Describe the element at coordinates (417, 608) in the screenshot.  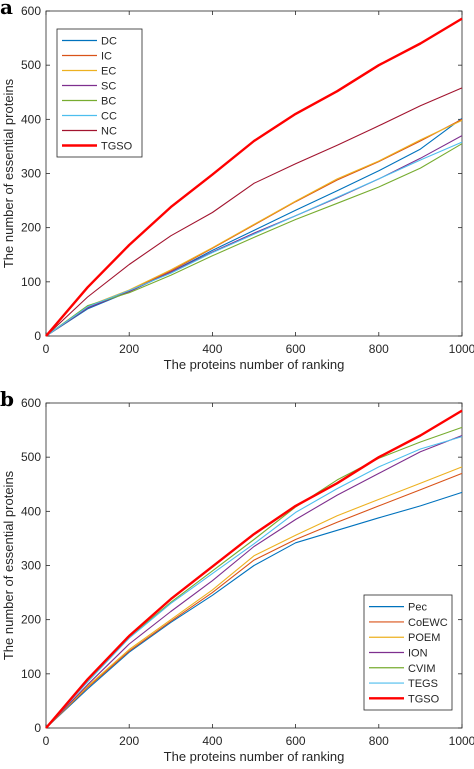
I see `legend-label-pec: Pec` at that location.